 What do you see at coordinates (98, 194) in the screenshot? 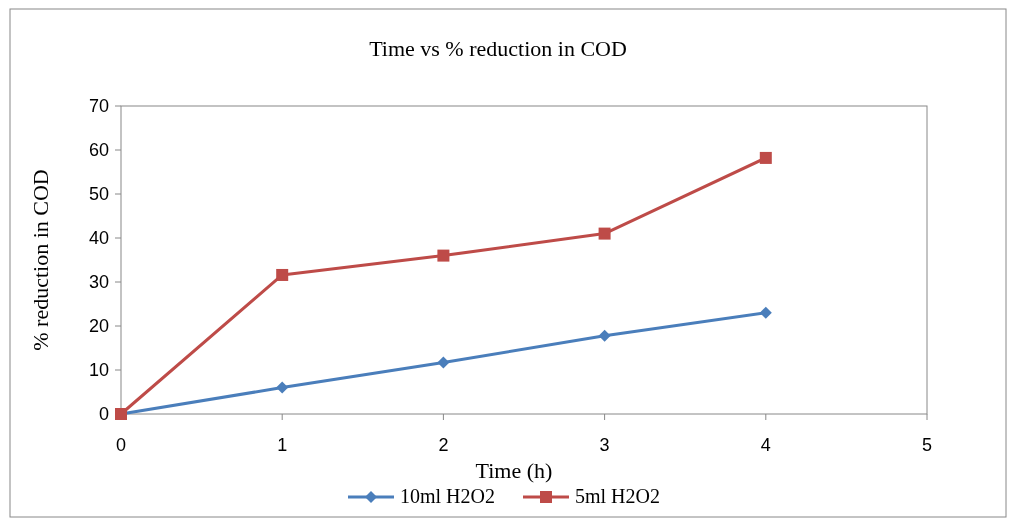
I see `y-tick-label: 50` at bounding box center [98, 194].